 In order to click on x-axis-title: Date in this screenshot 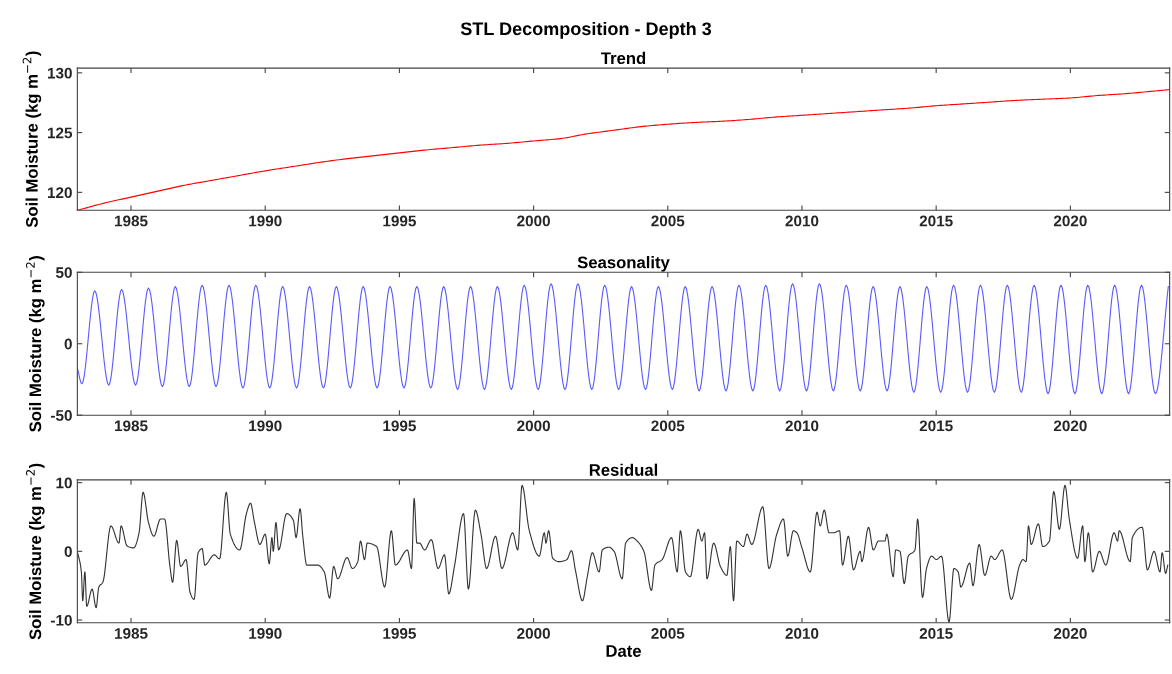, I will do `click(623, 651)`.